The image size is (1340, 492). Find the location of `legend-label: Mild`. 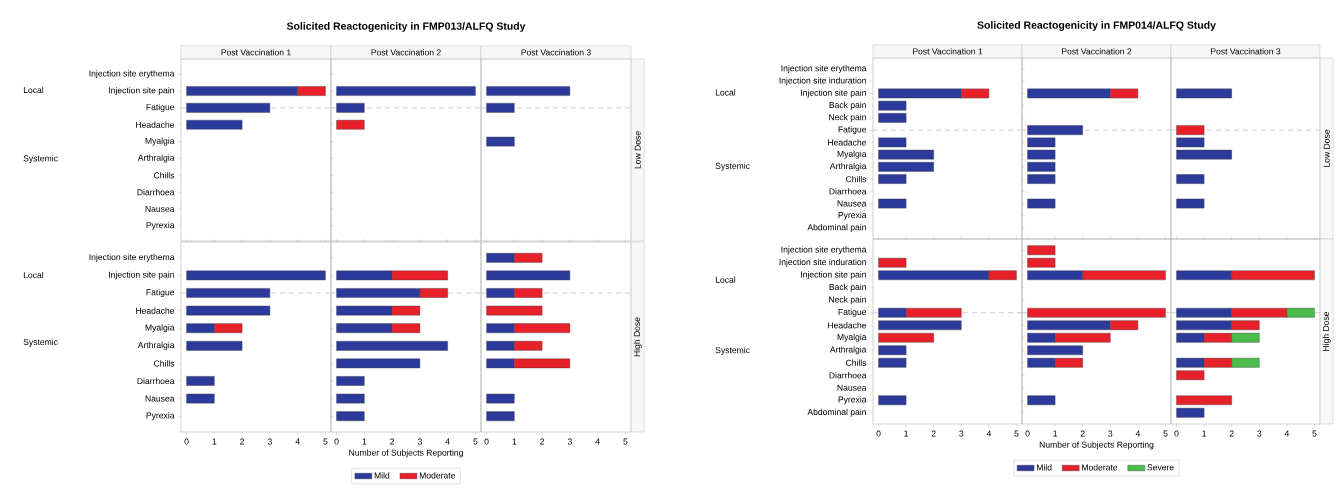

legend-label: Mild is located at coordinates (1044, 467).